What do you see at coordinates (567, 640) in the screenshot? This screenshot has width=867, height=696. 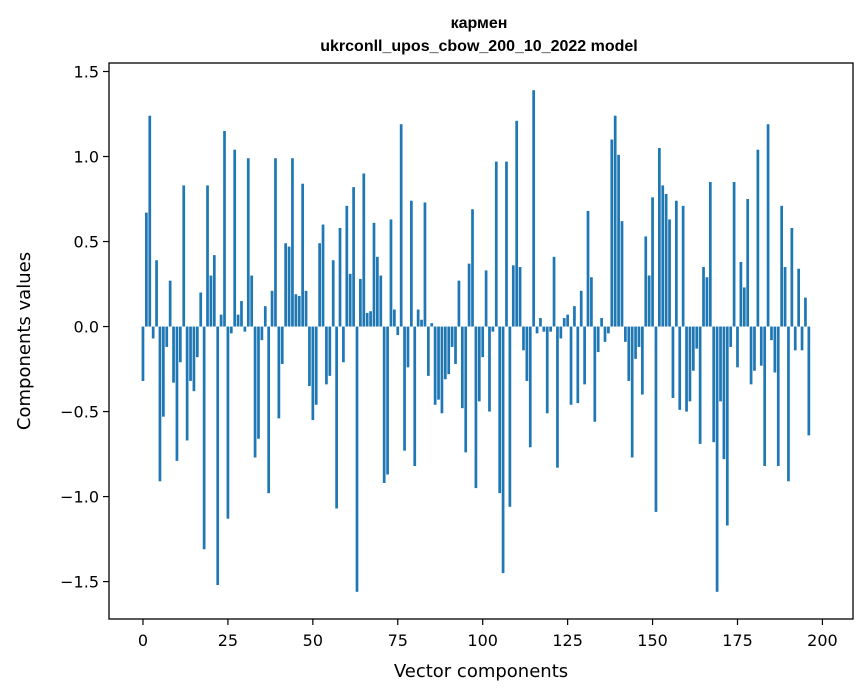 I see `x-tick-label: 125` at bounding box center [567, 640].